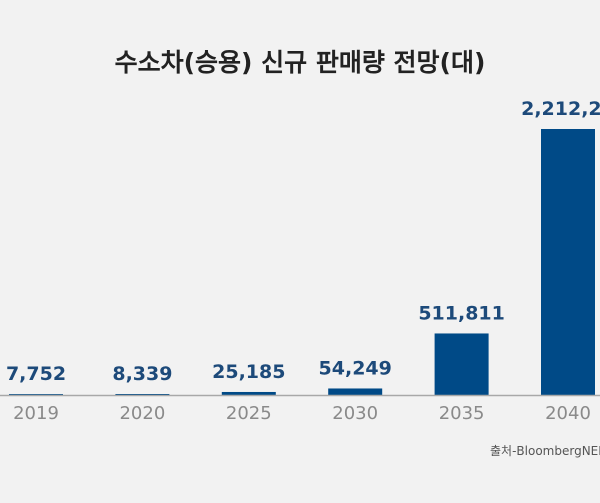 This screenshot has width=600, height=503. Describe the element at coordinates (355, 391) in the screenshot. I see `bar-2030` at that location.